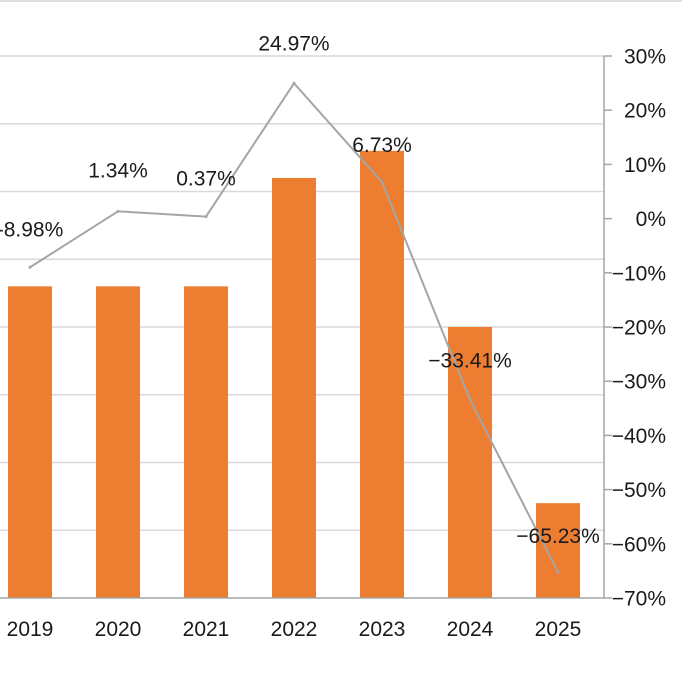 The image size is (682, 681). Describe the element at coordinates (645, 111) in the screenshot. I see `right-tick-label: 20%` at that location.